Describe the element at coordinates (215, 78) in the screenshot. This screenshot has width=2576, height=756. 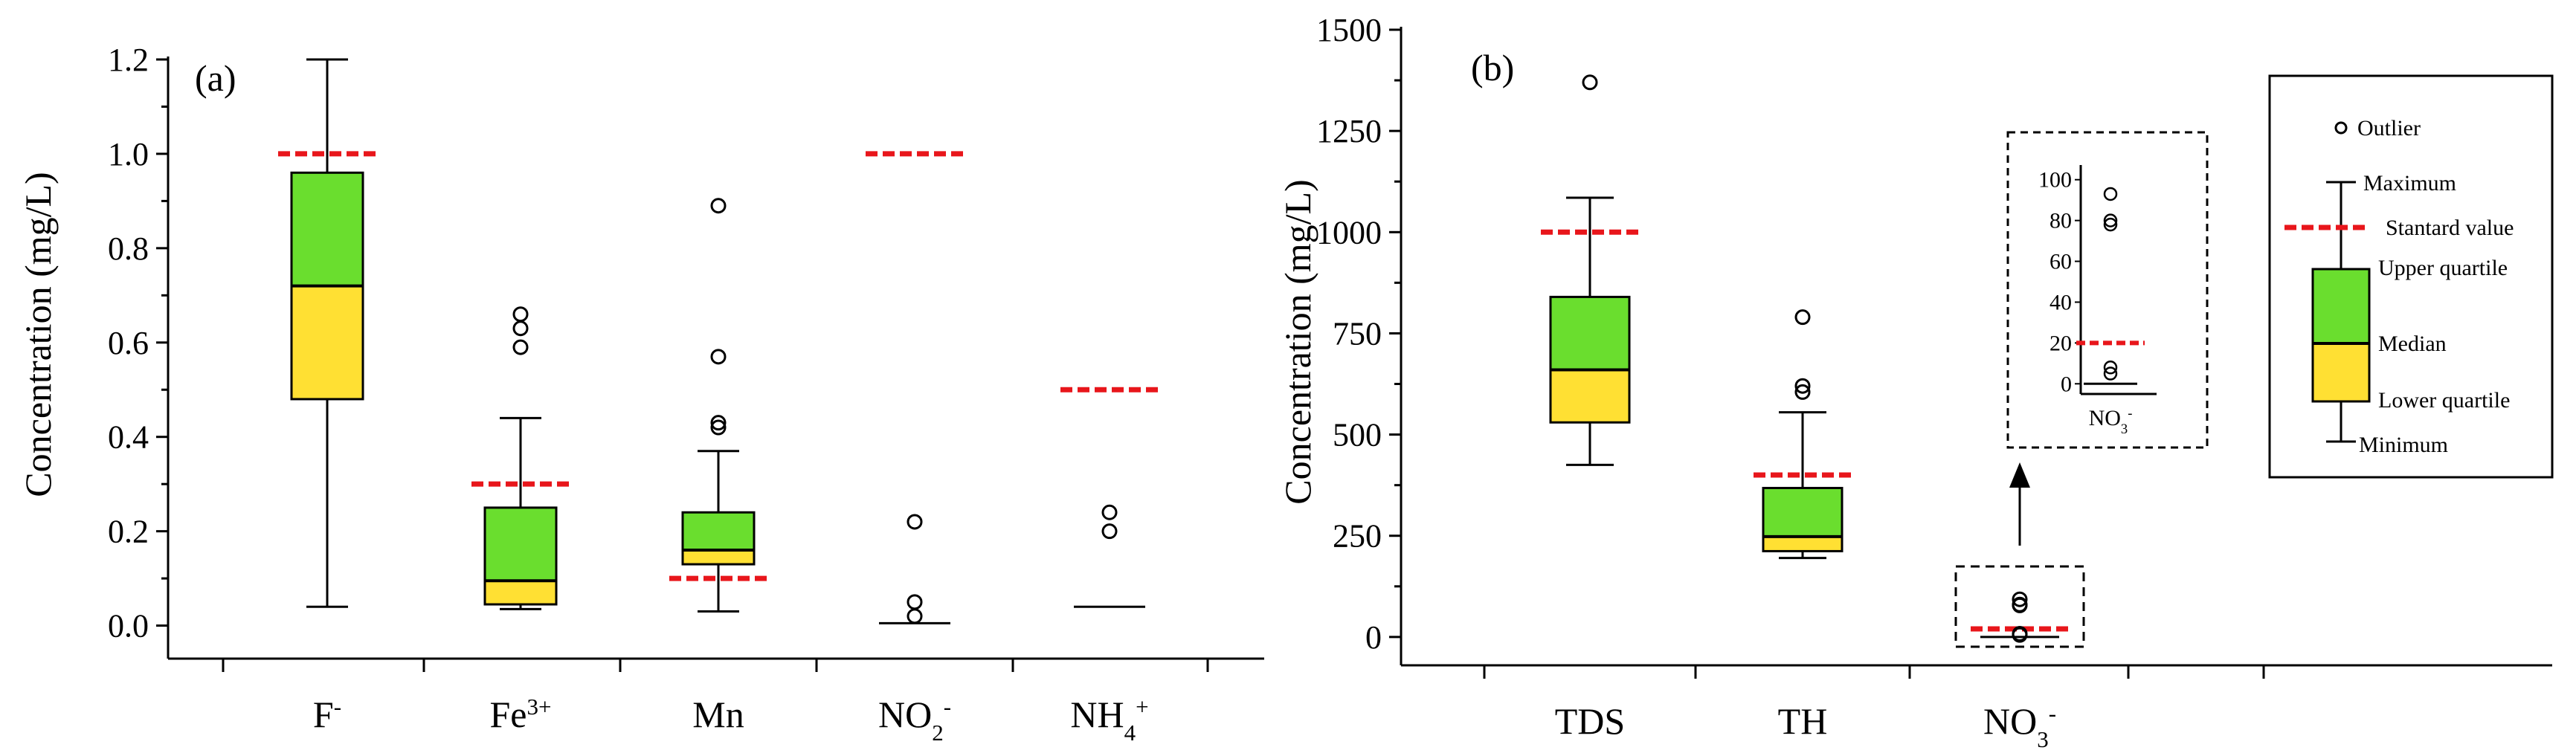
I see `panel-a-label: (a)` at that location.